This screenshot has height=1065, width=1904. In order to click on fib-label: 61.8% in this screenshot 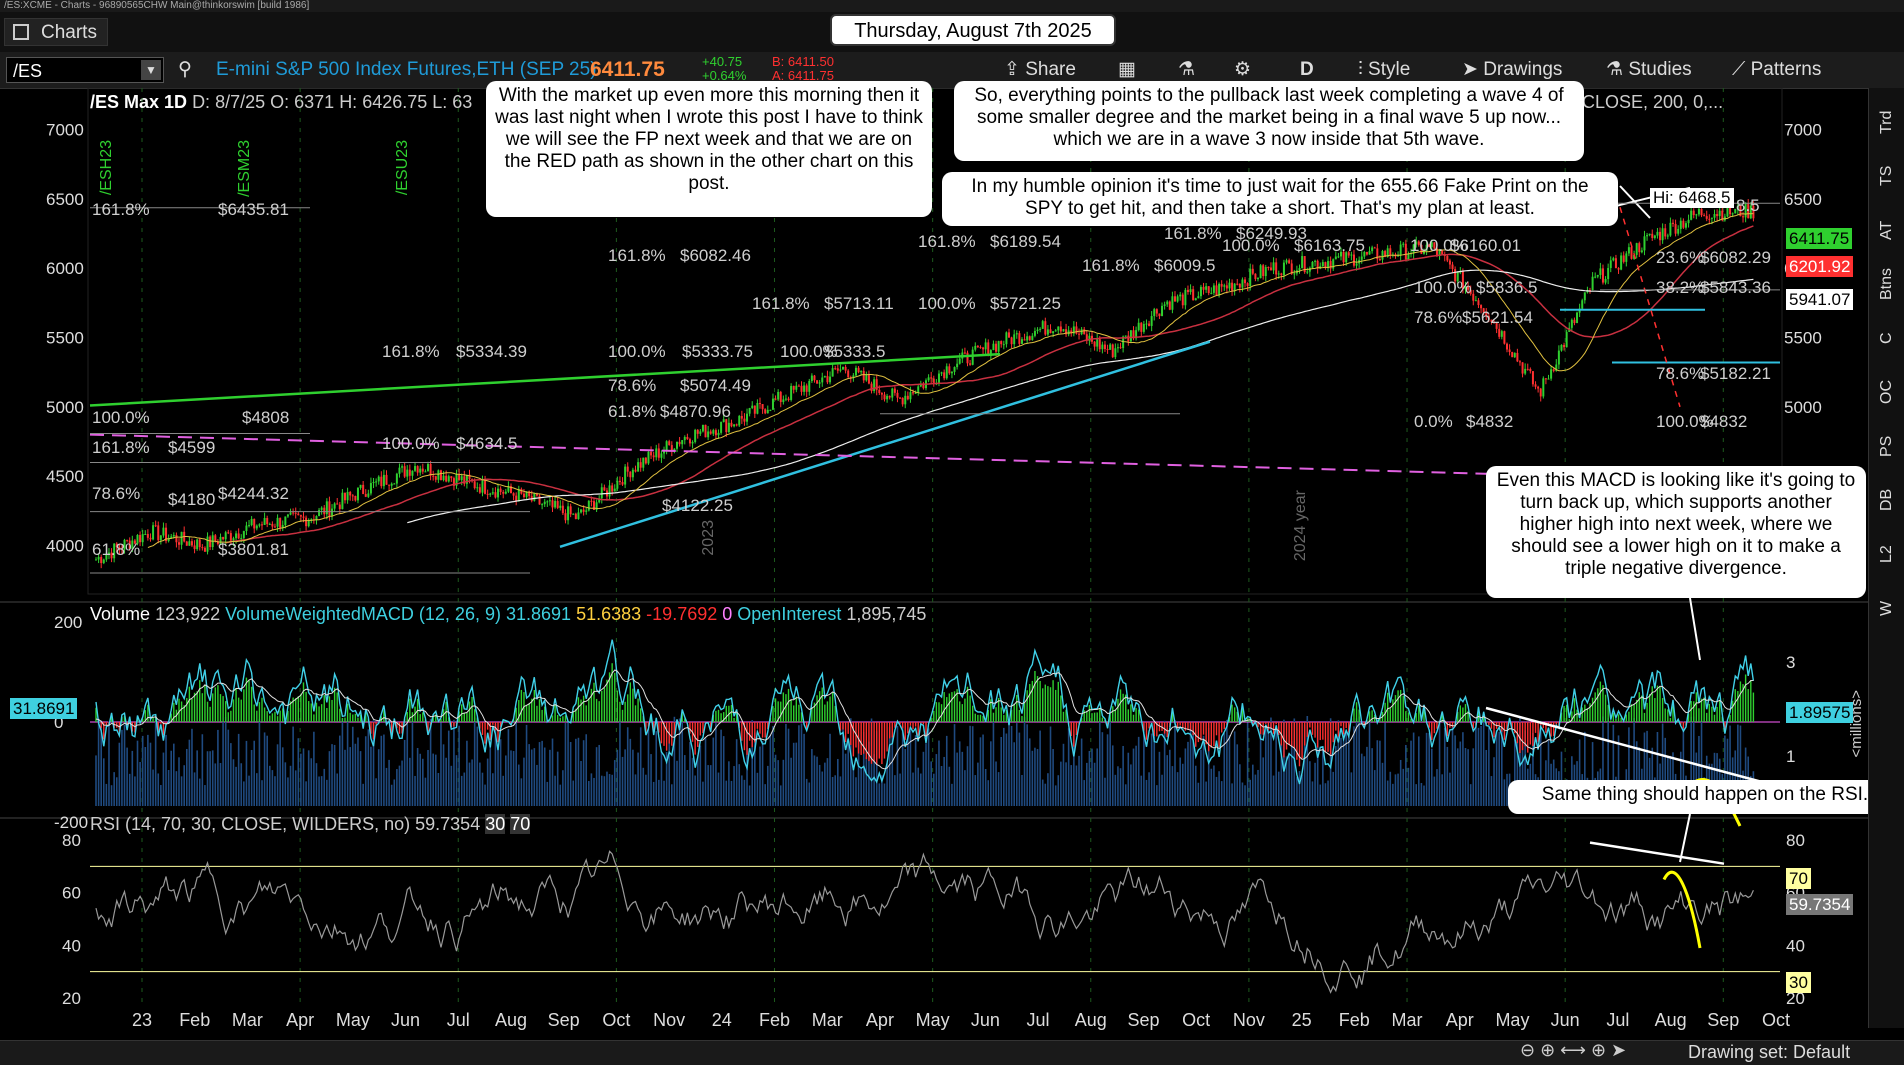, I will do `click(632, 411)`.